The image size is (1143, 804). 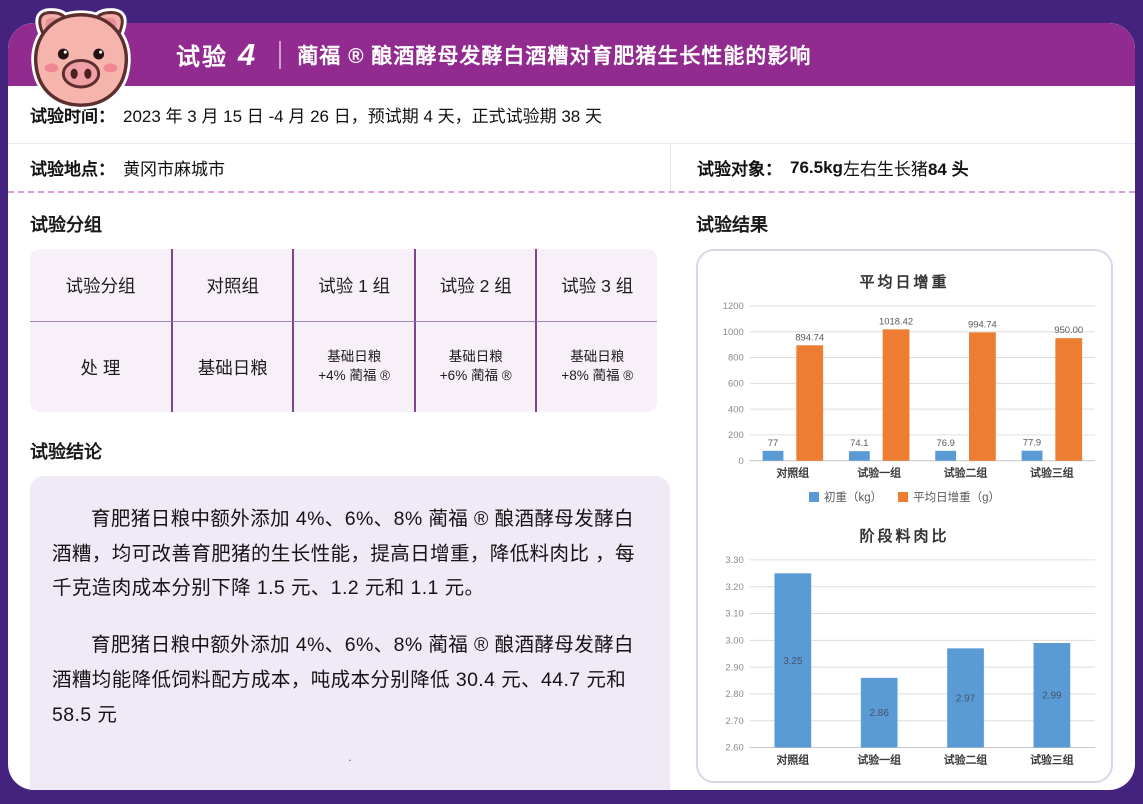 What do you see at coordinates (736, 434) in the screenshot?
I see `y-tick-label: 200` at bounding box center [736, 434].